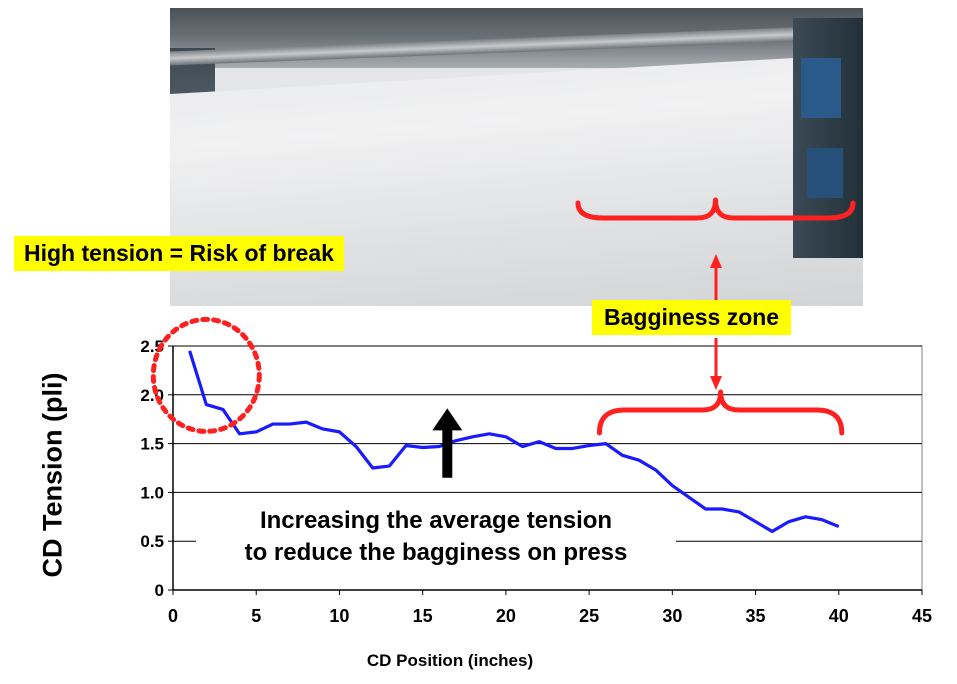  I want to click on high-tension-circle, so click(206, 375).